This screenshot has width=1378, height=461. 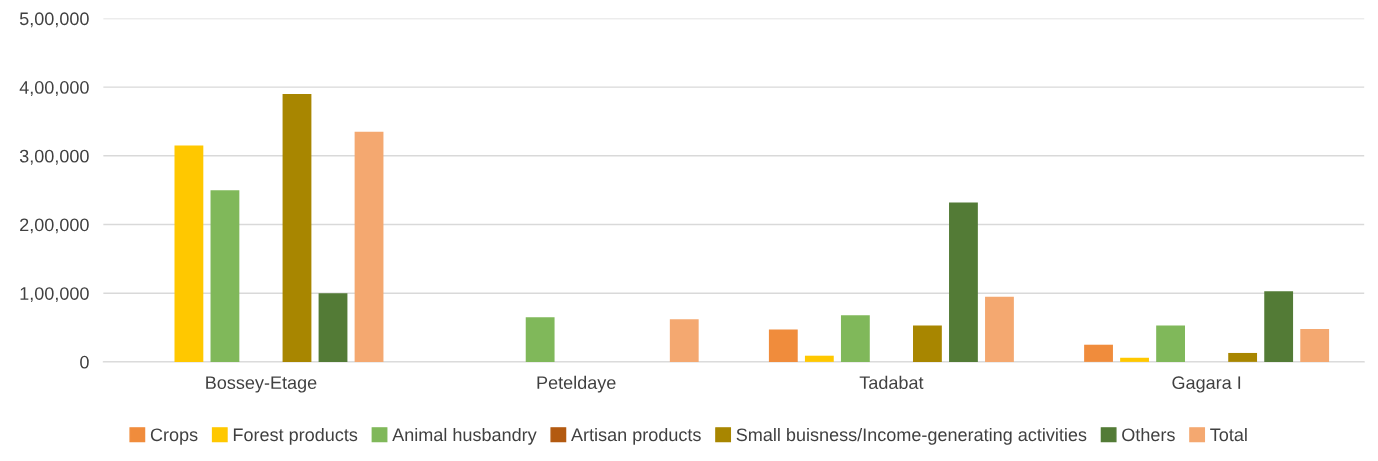 I want to click on x-tick-label: Bossey-Etage, so click(x=261, y=384).